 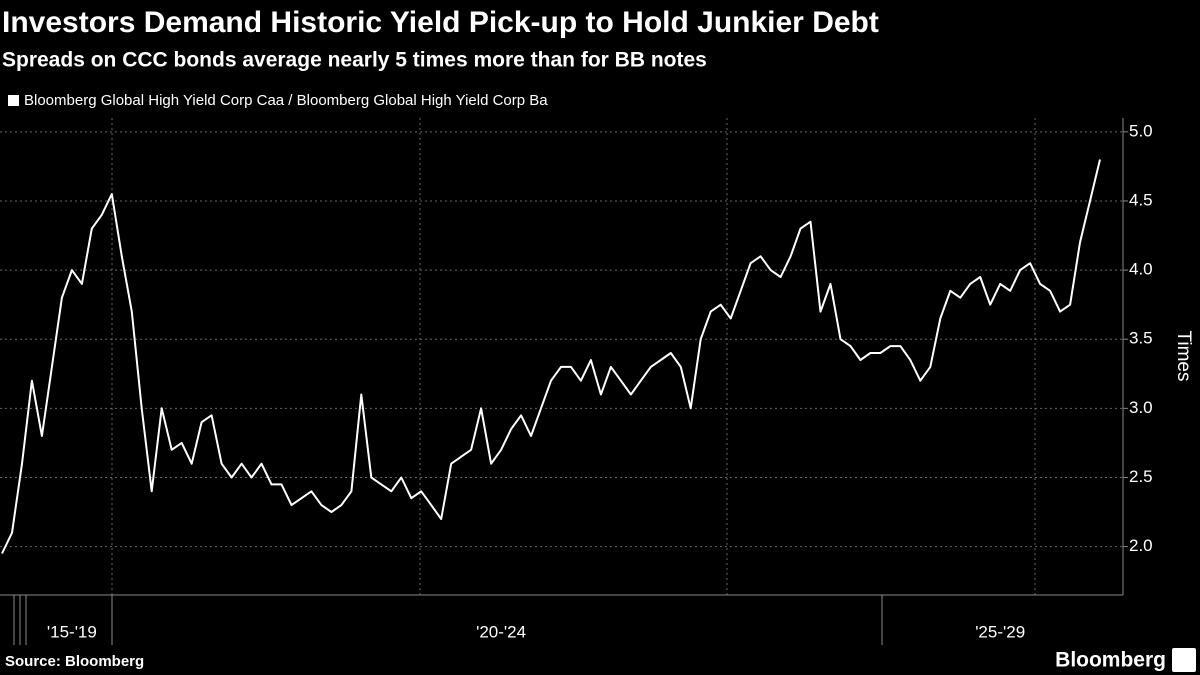 What do you see at coordinates (74, 661) in the screenshot?
I see `source: Source: Bloomberg` at bounding box center [74, 661].